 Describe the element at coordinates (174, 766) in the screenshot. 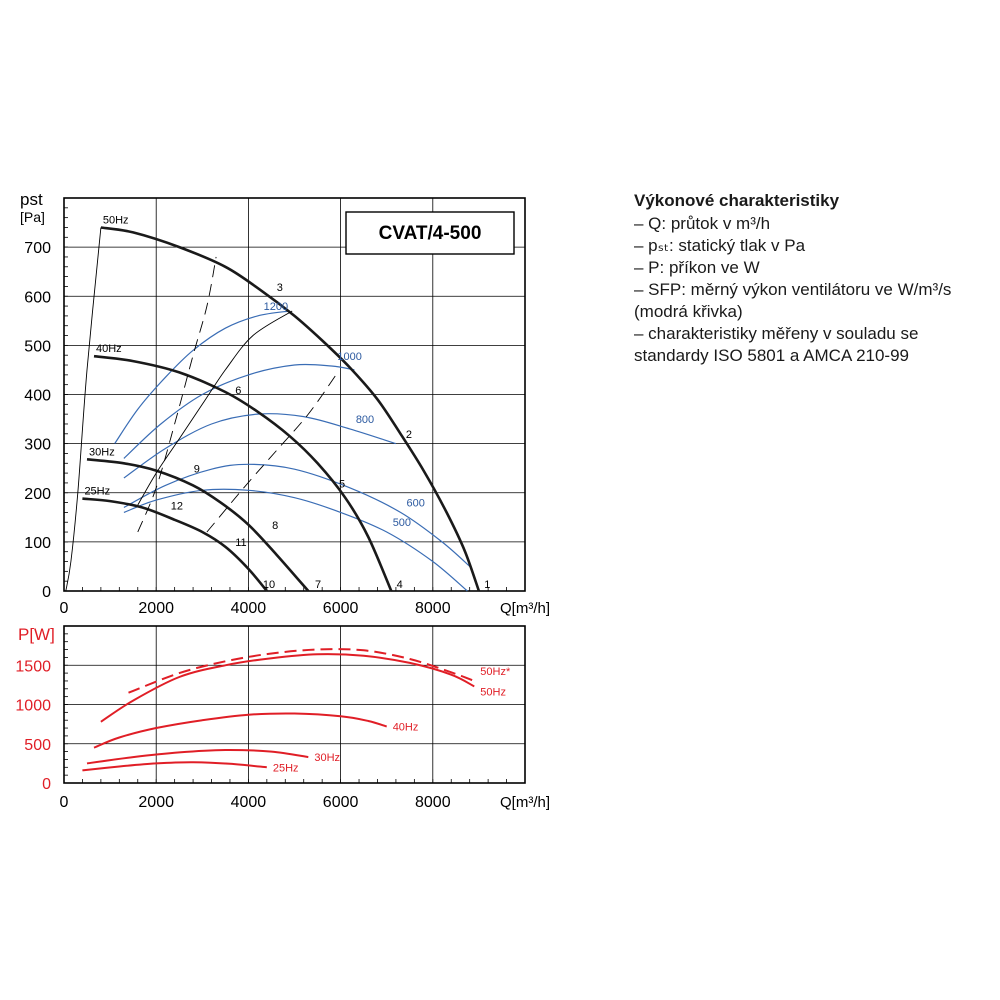

I see `power-curve-25hz` at that location.